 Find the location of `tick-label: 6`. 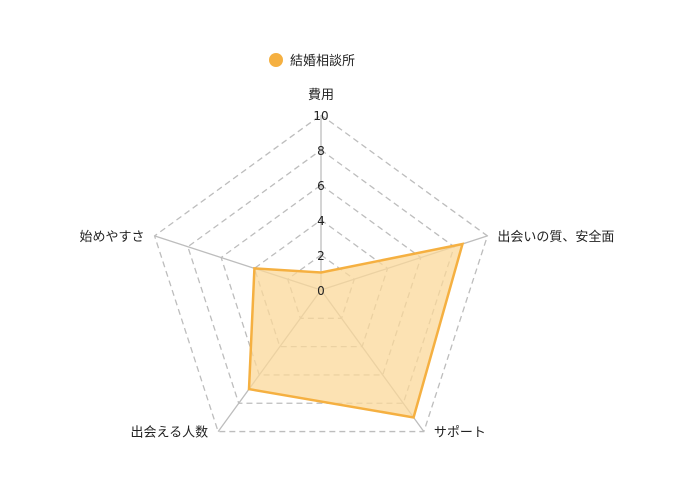

tick-label: 6 is located at coordinates (321, 186).